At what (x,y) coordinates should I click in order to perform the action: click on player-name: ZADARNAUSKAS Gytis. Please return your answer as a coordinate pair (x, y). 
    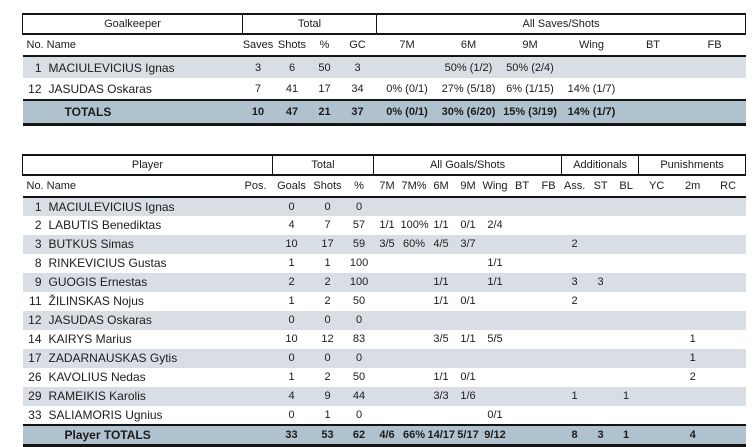
    Looking at the image, I should click on (113, 358).